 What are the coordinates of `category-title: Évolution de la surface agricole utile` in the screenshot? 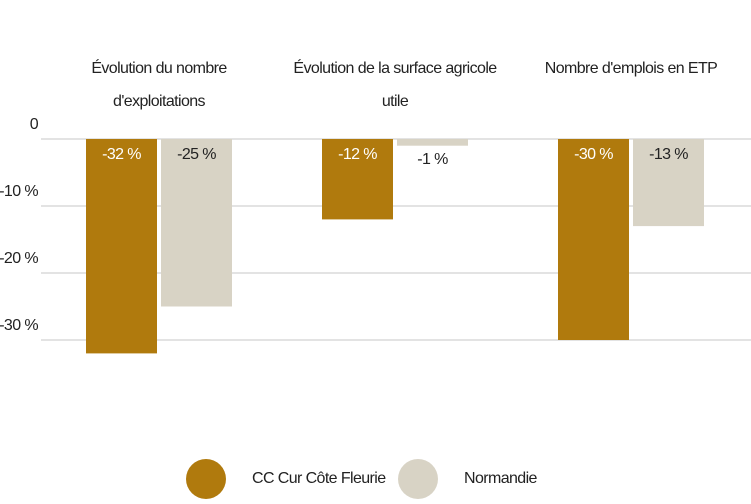 It's located at (395, 85).